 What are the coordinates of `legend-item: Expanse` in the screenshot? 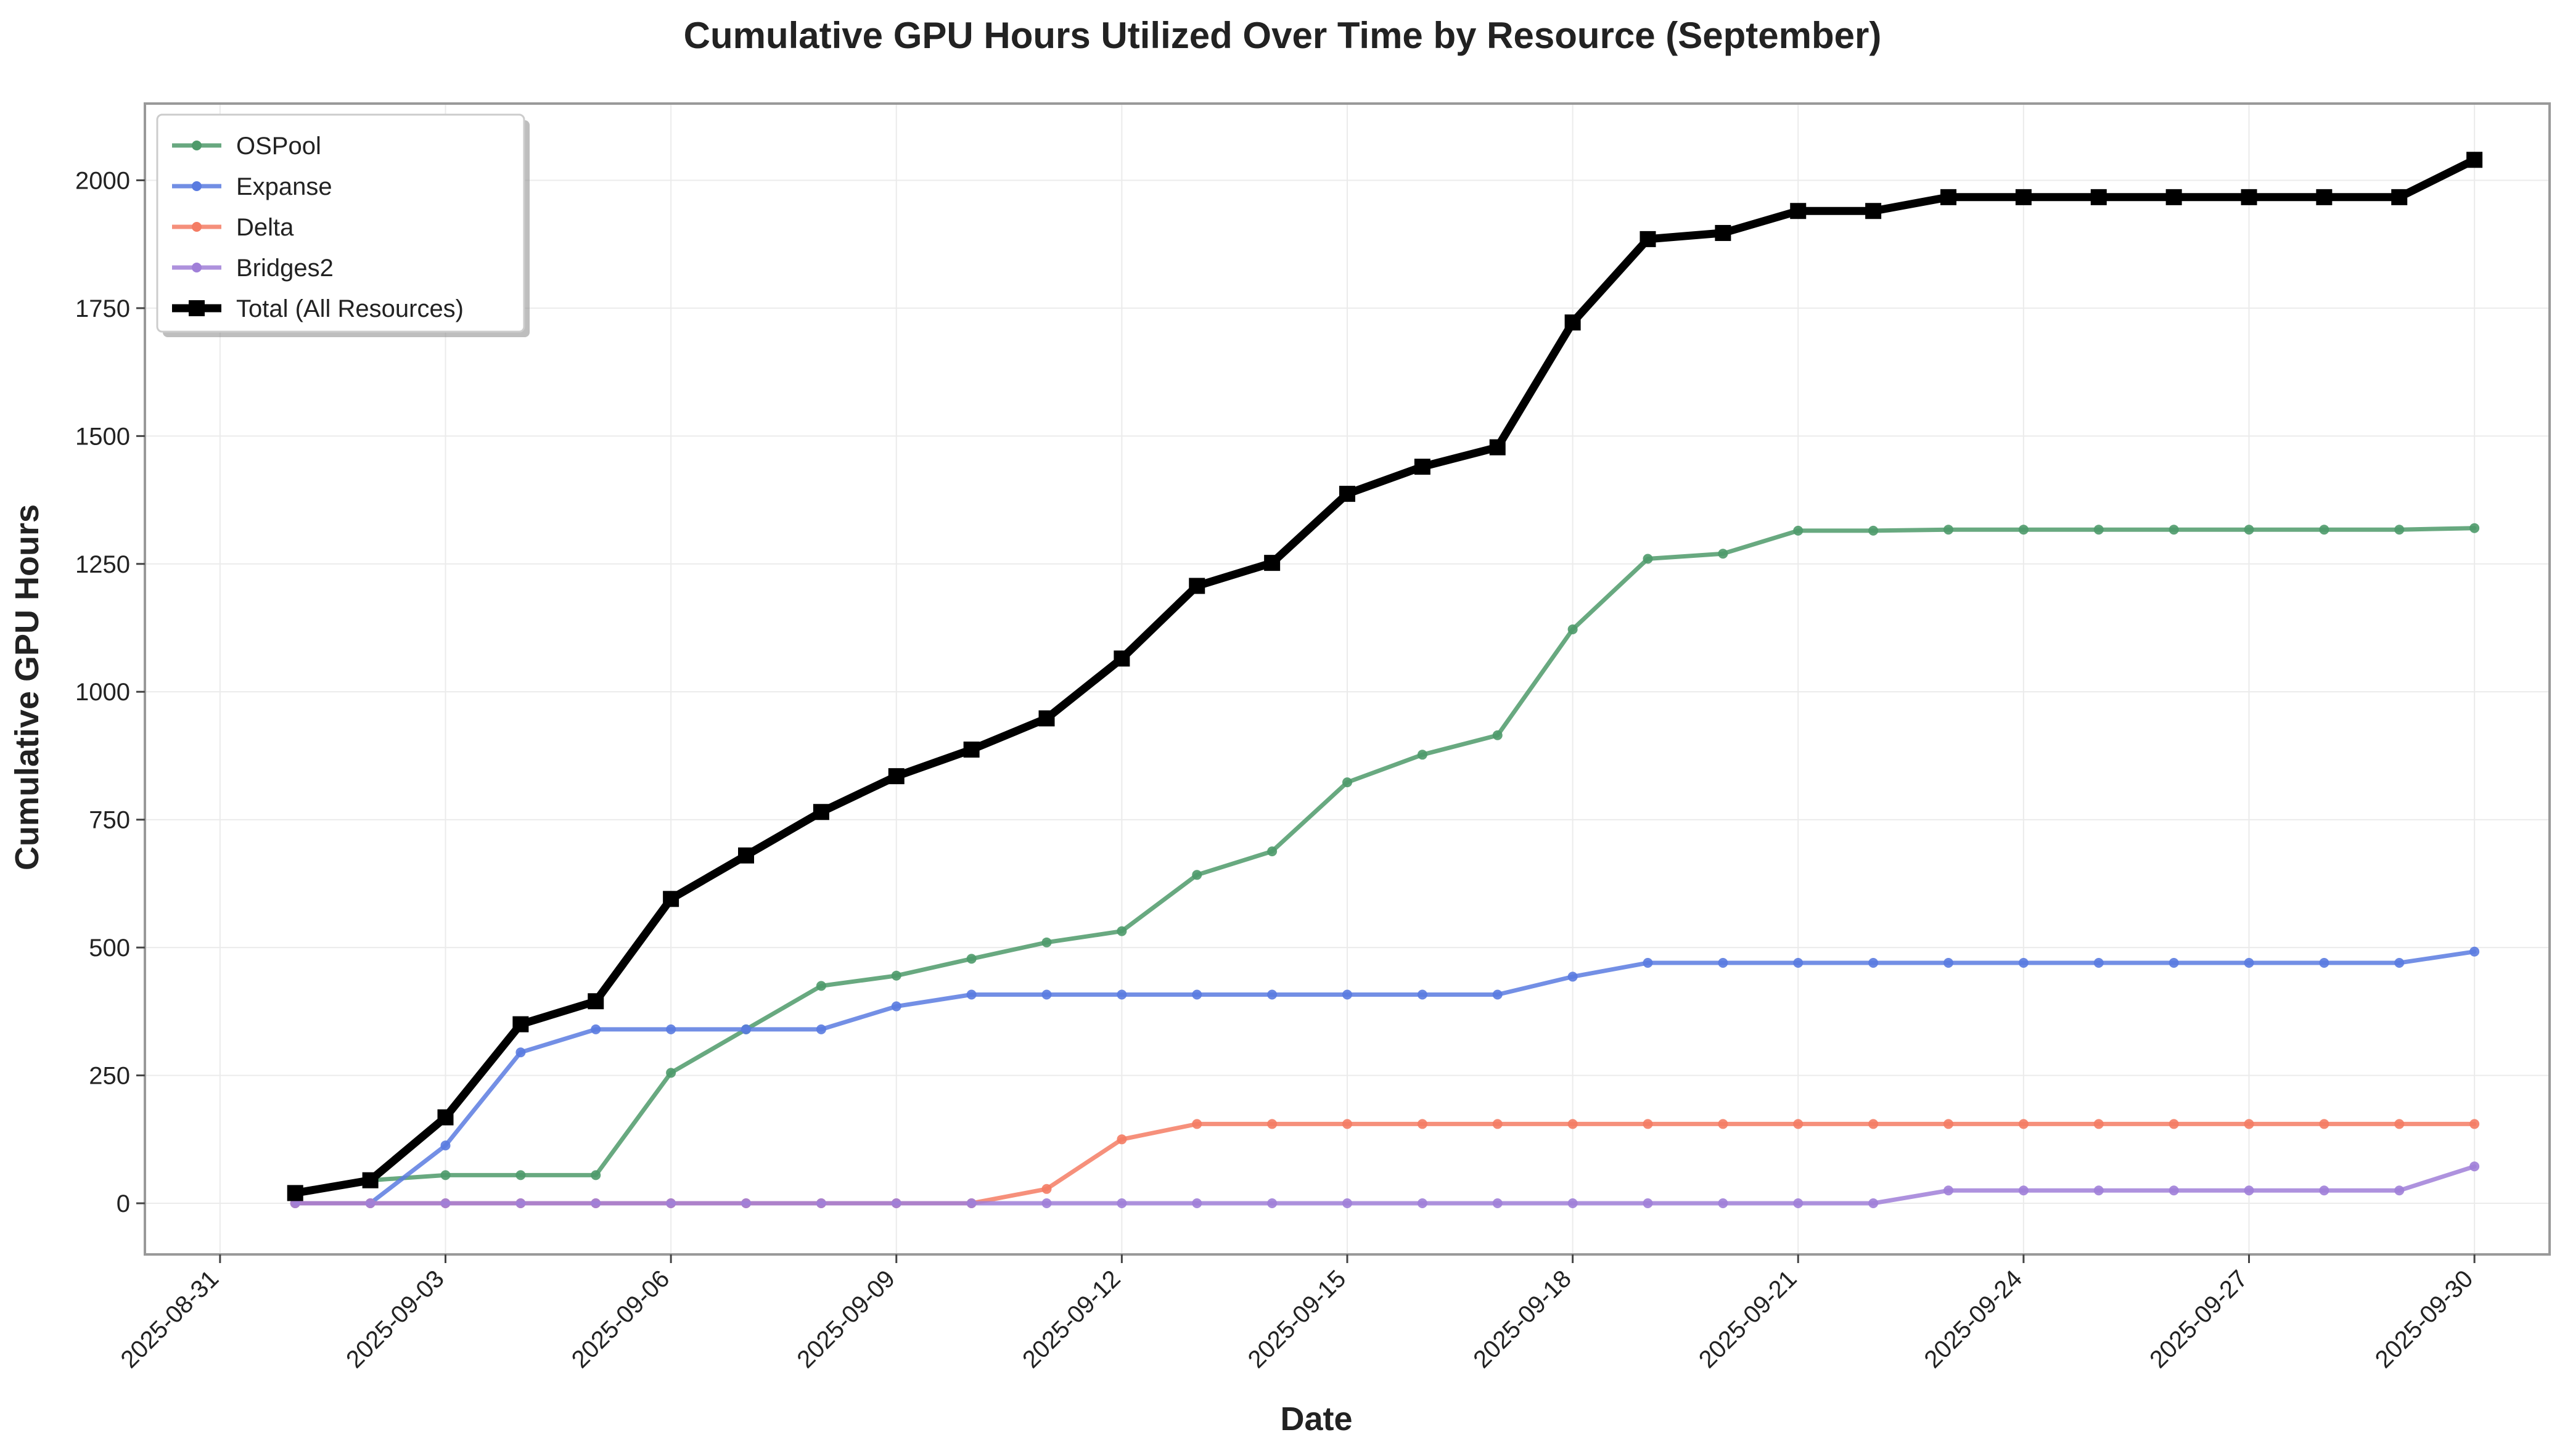 It's located at (252, 187).